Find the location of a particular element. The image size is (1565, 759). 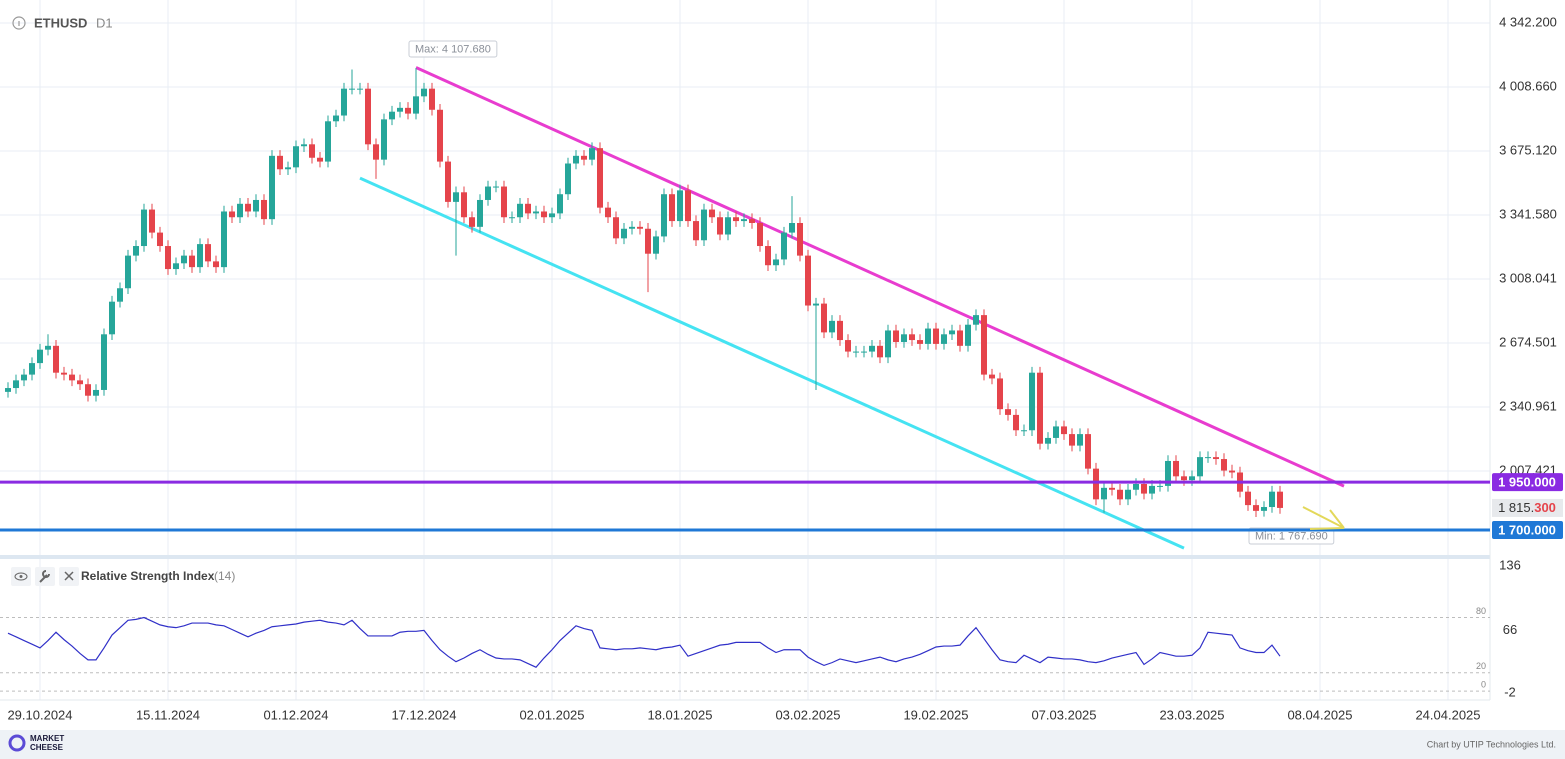

y-tick-label: 2 340.961 is located at coordinates (1528, 405).